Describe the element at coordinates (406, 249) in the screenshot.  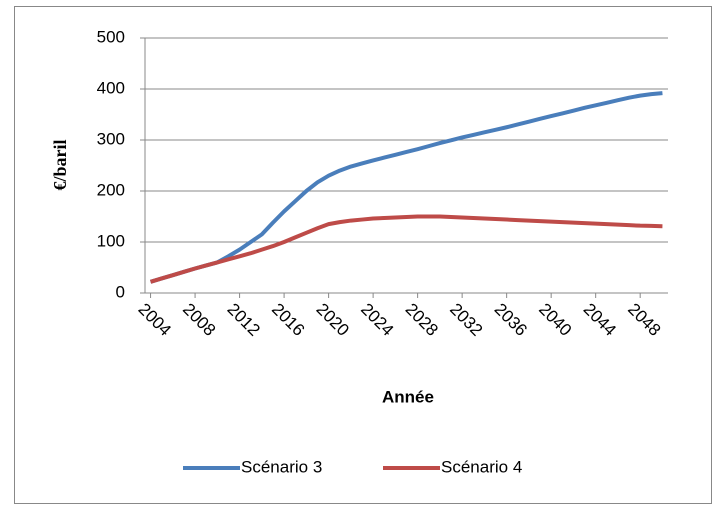
I see `series-line` at that location.